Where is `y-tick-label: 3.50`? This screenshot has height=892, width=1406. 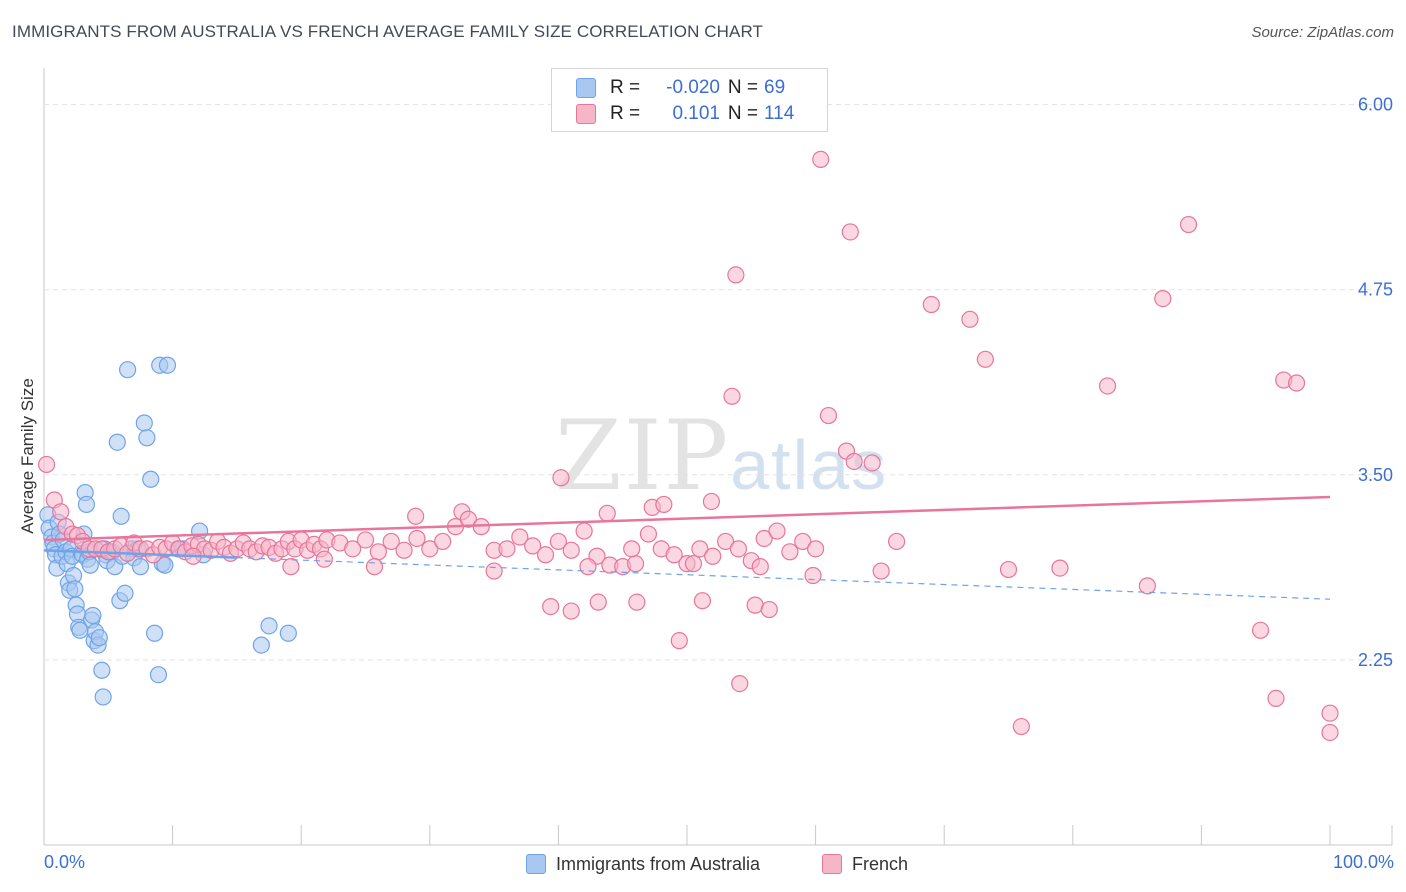 y-tick-label: 3.50 is located at coordinates (1375, 475).